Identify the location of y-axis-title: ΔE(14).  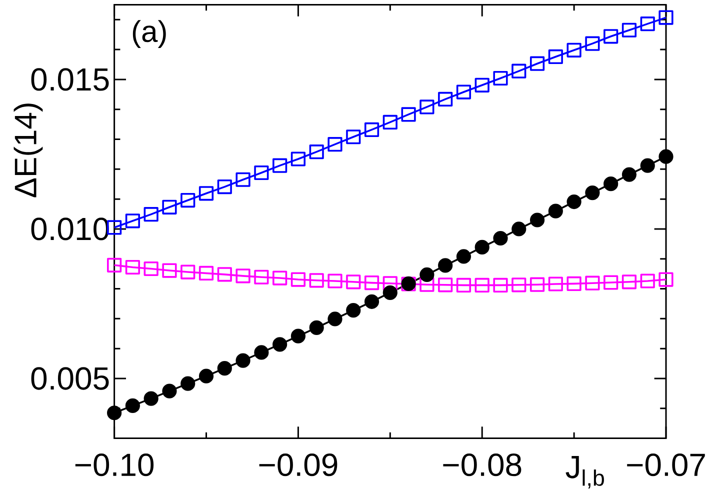
(28, 151).